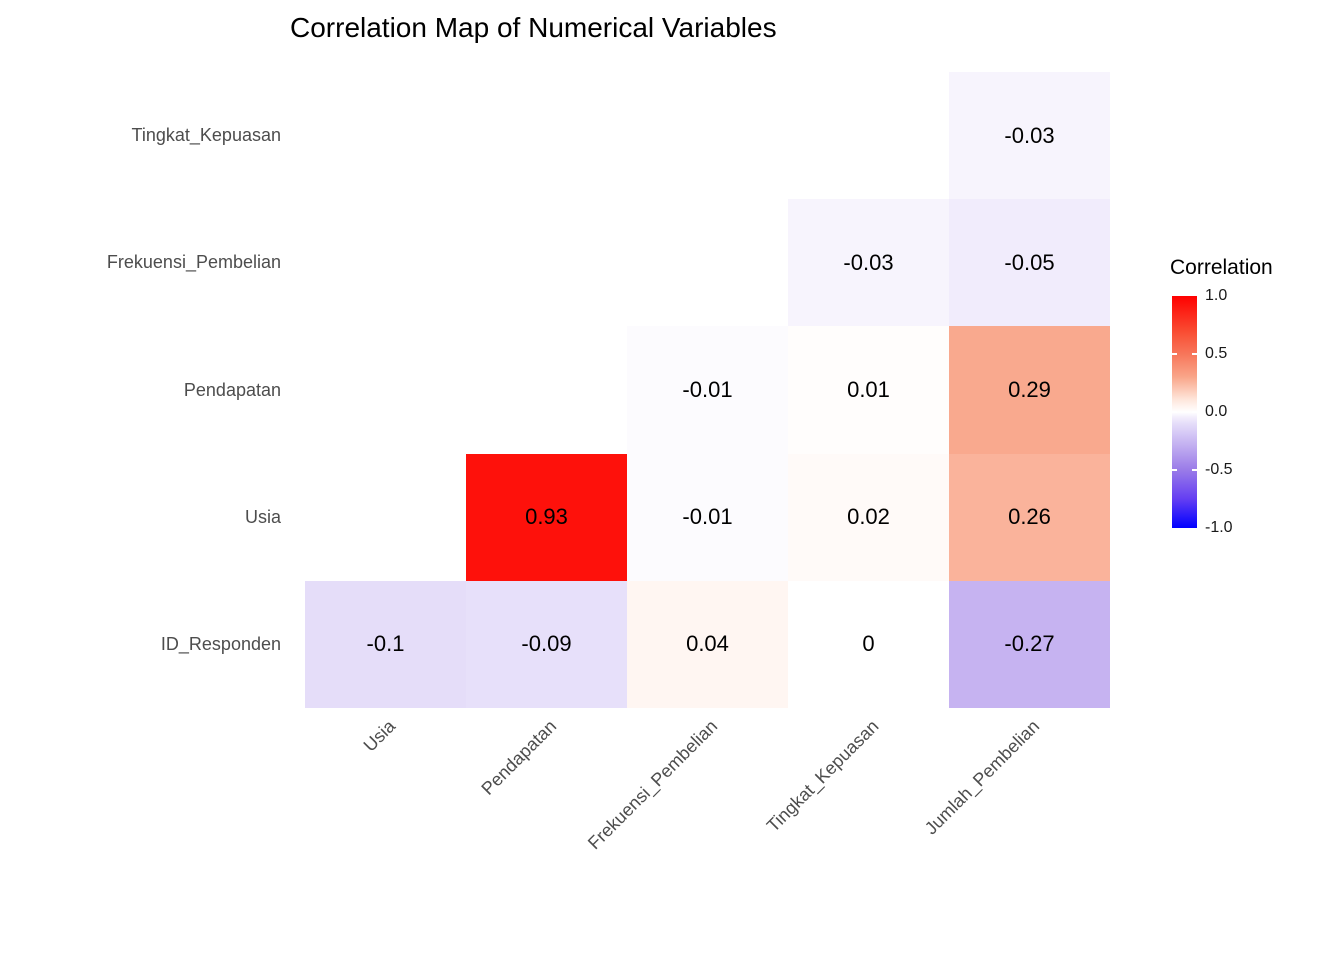  I want to click on cell-value: 0.04, so click(707, 644).